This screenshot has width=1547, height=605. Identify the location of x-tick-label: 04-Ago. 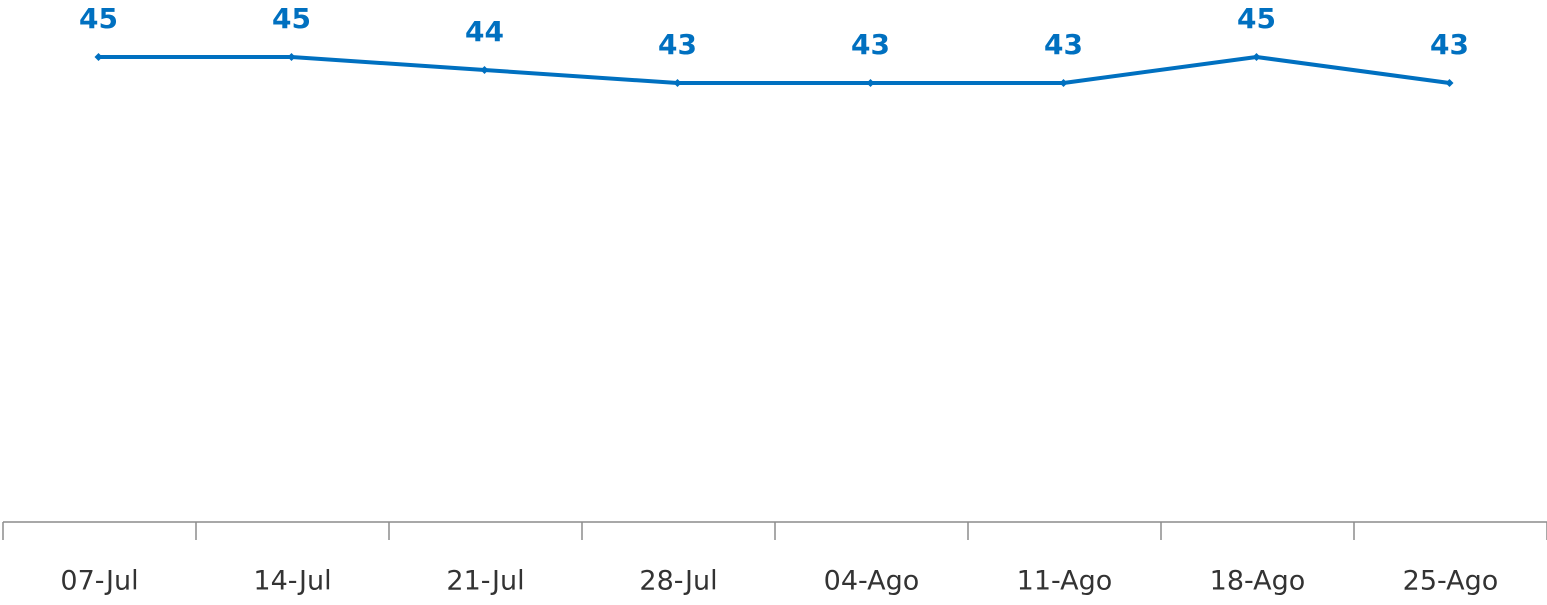
(872, 581).